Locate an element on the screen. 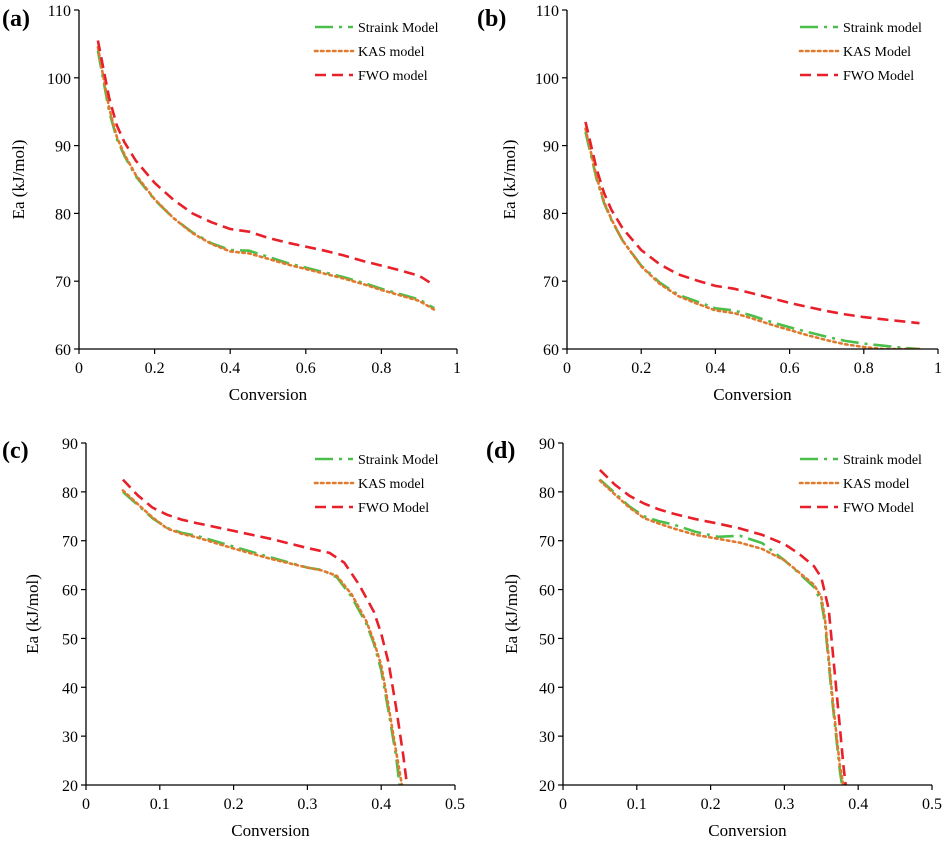 Image resolution: width=946 pixels, height=843 pixels. legend: Straink model KAS Model FWO Model is located at coordinates (860, 52).